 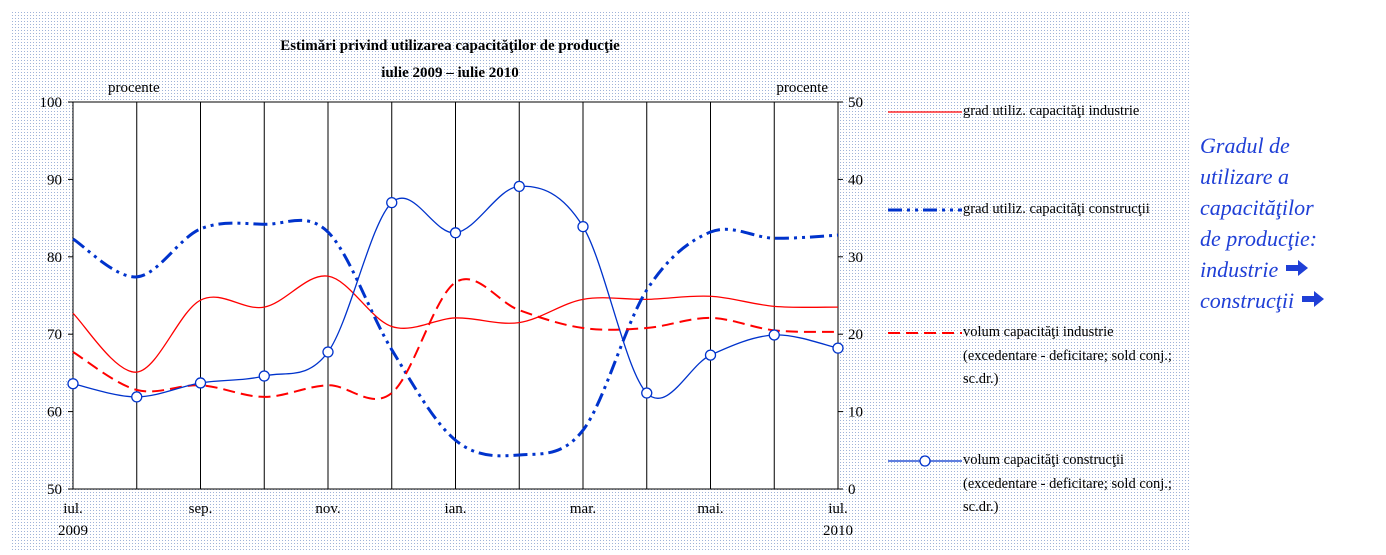 I want to click on y2-tick-label: 40, so click(x=855, y=180).